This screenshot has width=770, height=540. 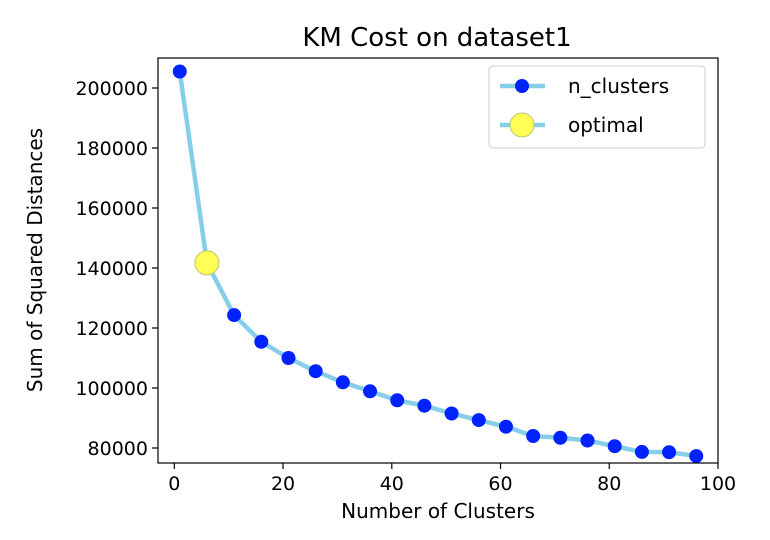 I want to click on x-tick-label: 60, so click(x=500, y=484).